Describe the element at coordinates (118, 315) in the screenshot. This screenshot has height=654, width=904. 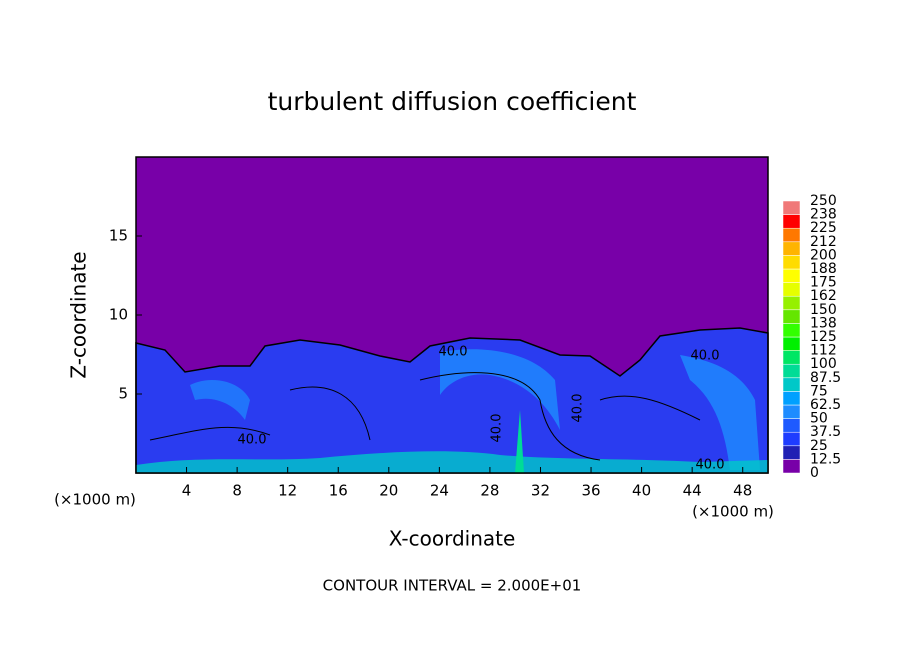
I see `y-tick-label: 10` at that location.